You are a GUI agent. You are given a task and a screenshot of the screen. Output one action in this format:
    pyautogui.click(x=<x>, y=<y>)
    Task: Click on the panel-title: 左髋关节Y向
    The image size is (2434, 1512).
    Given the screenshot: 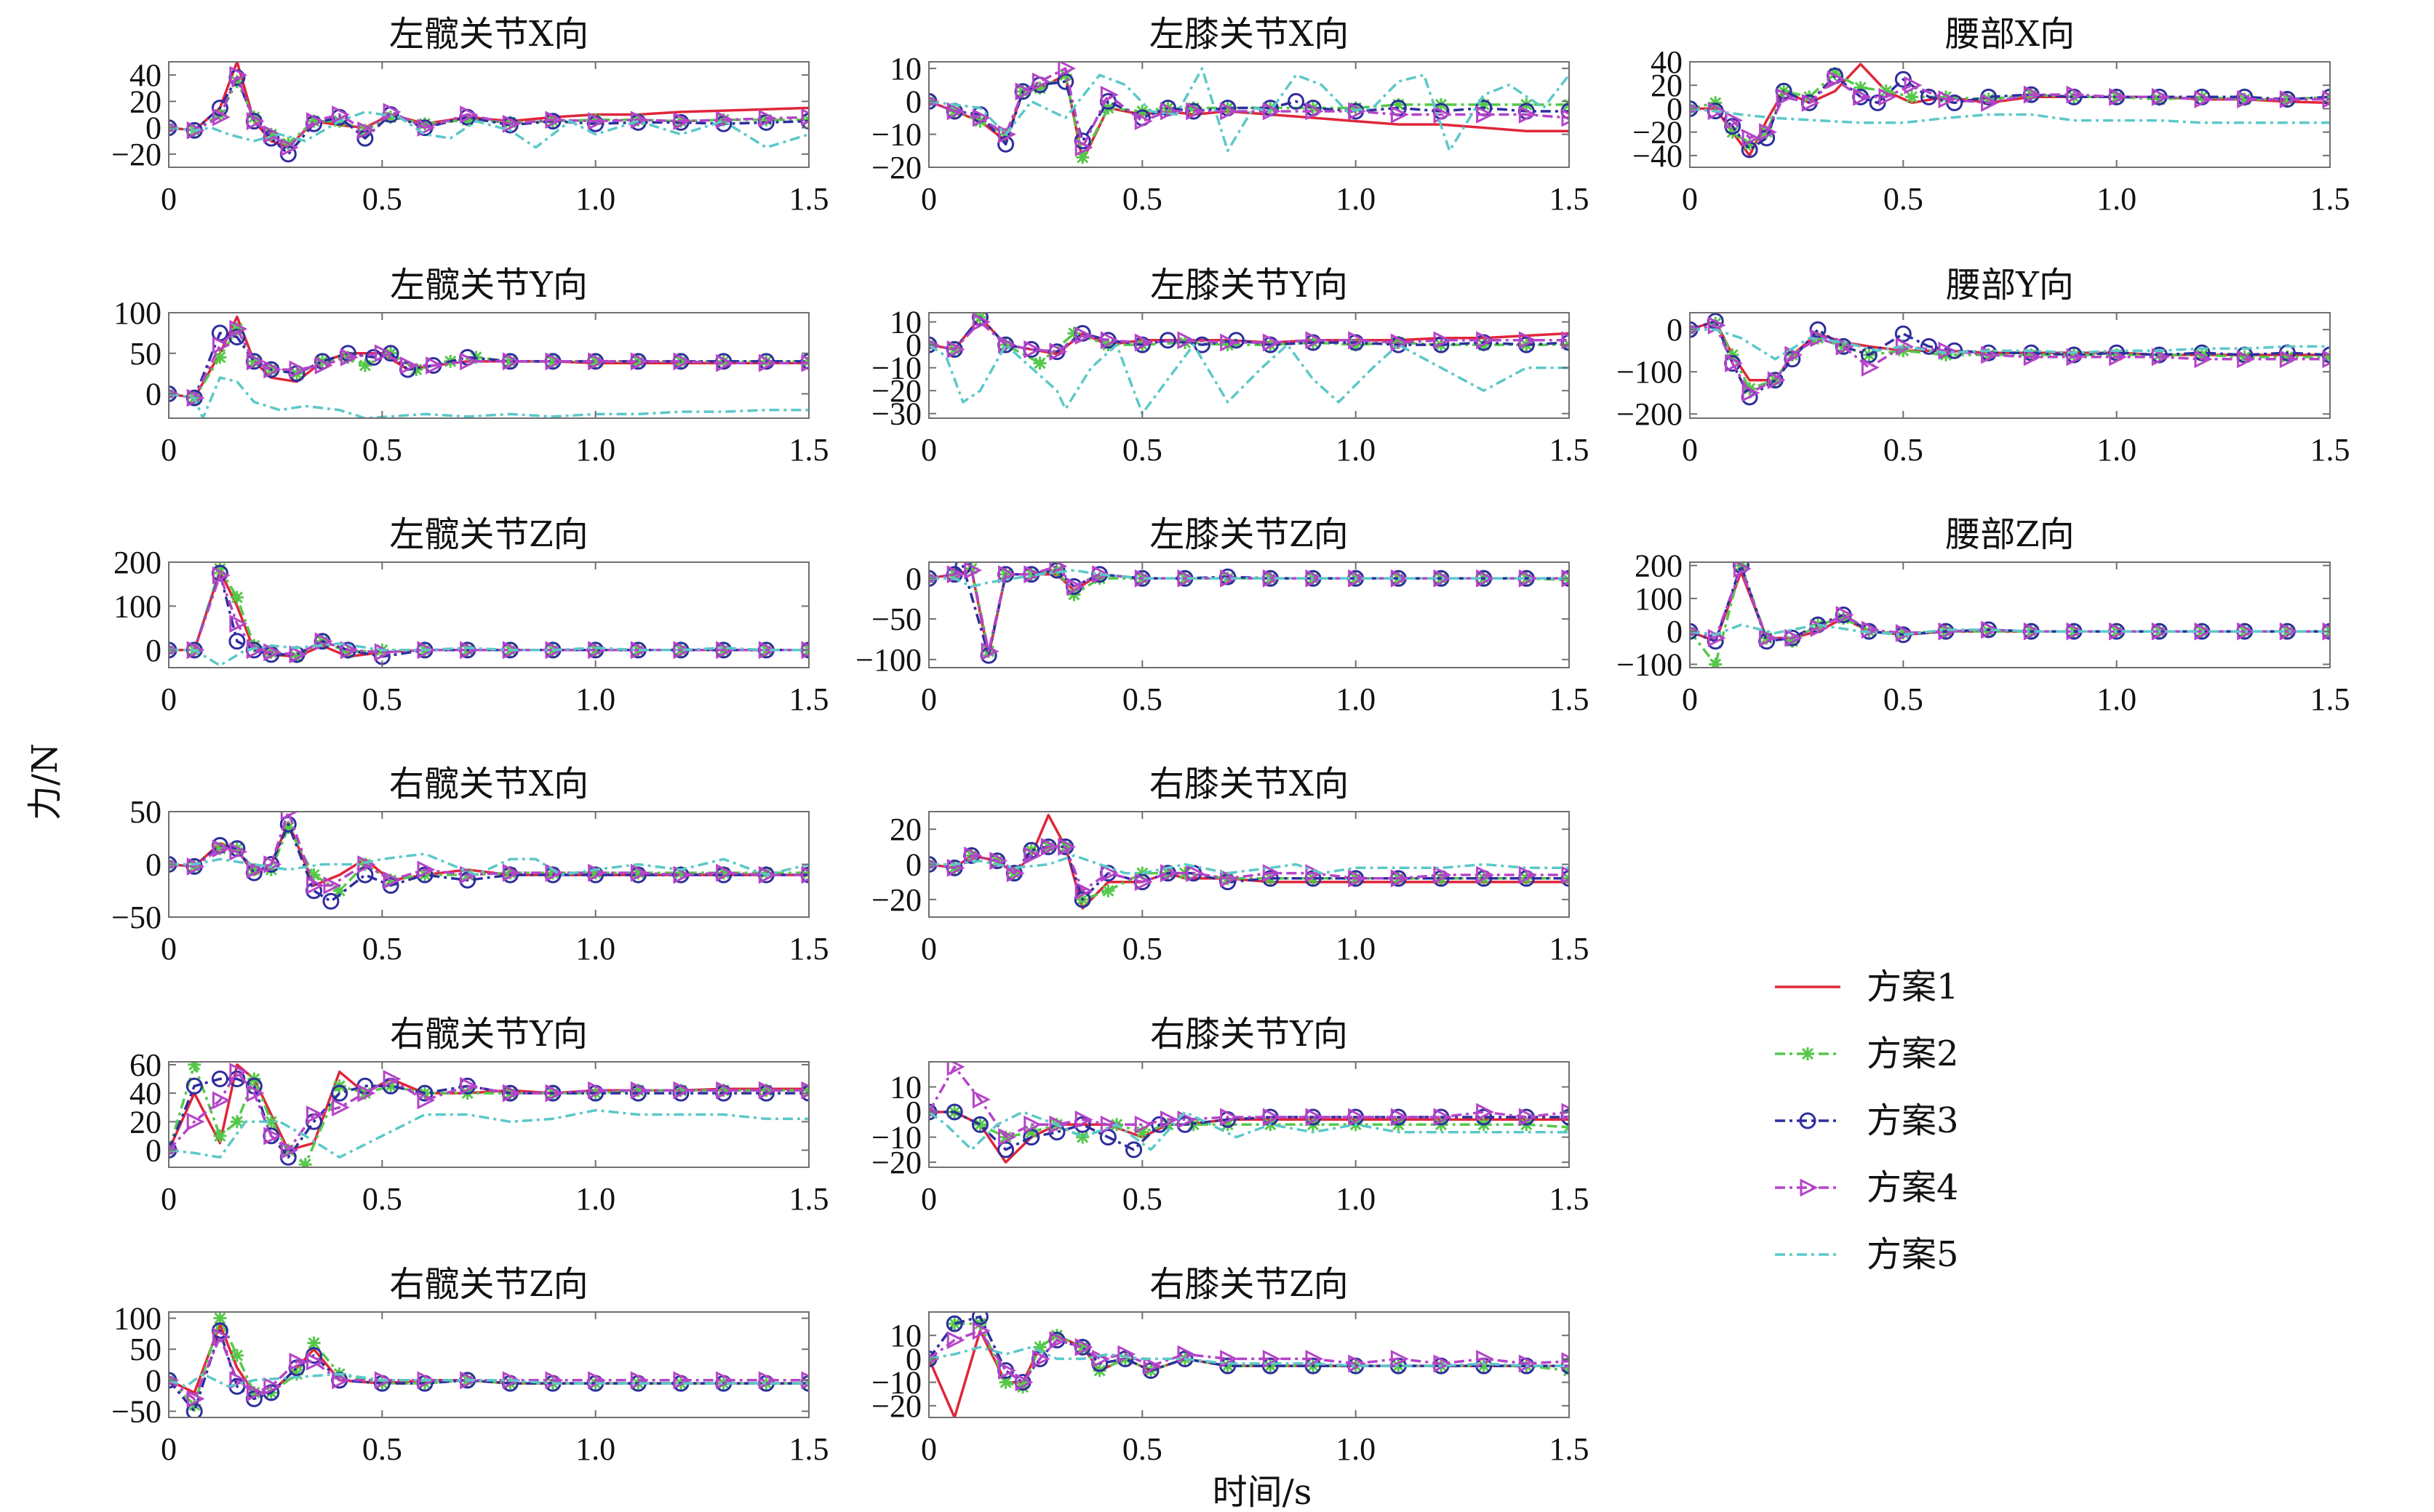 What is the action you would take?
    pyautogui.click(x=489, y=285)
    